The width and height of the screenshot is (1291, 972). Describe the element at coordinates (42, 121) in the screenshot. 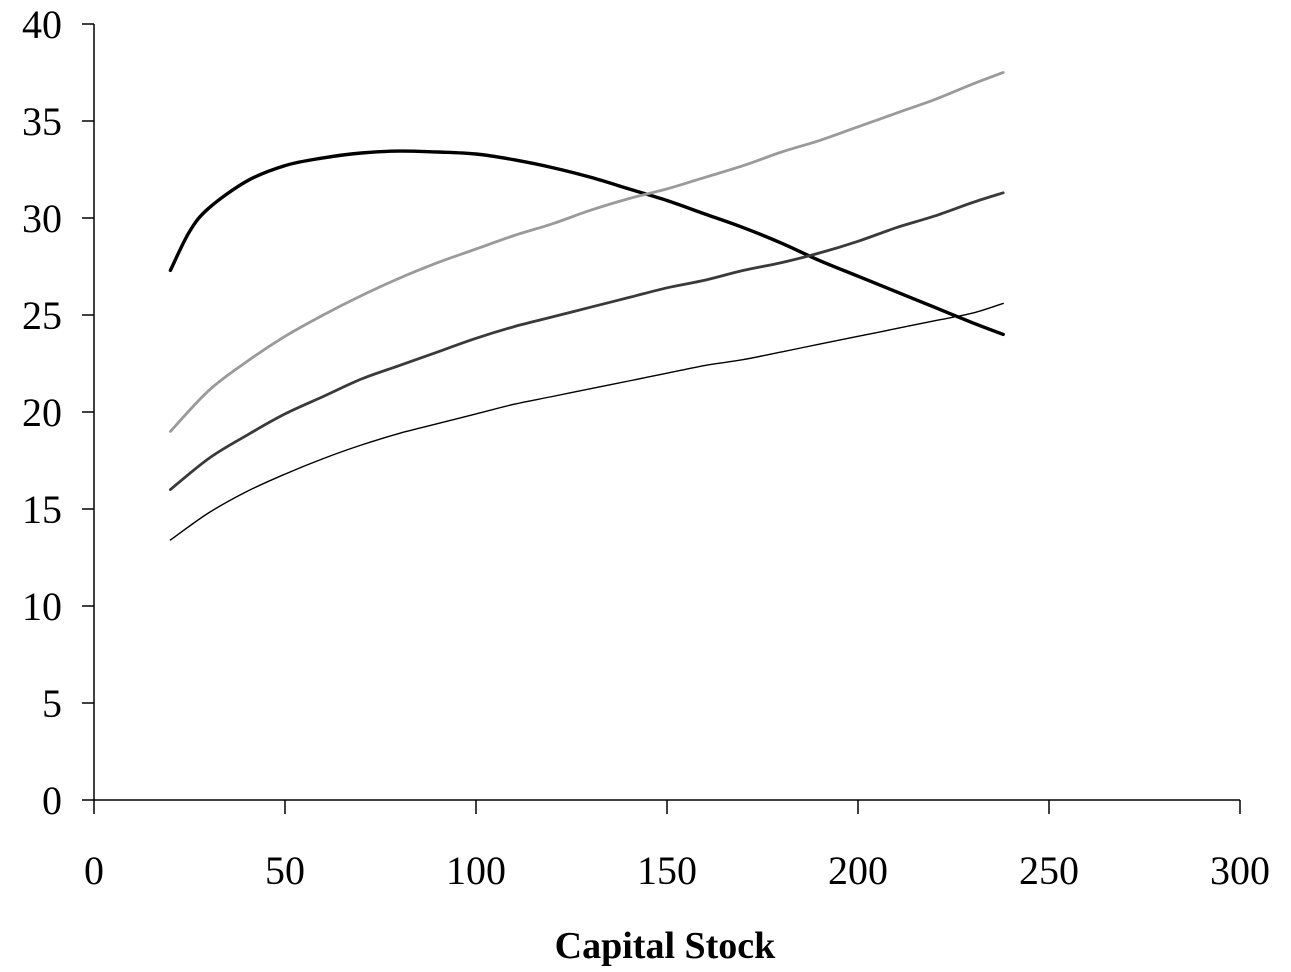

I see `y-tick-label: 35` at that location.